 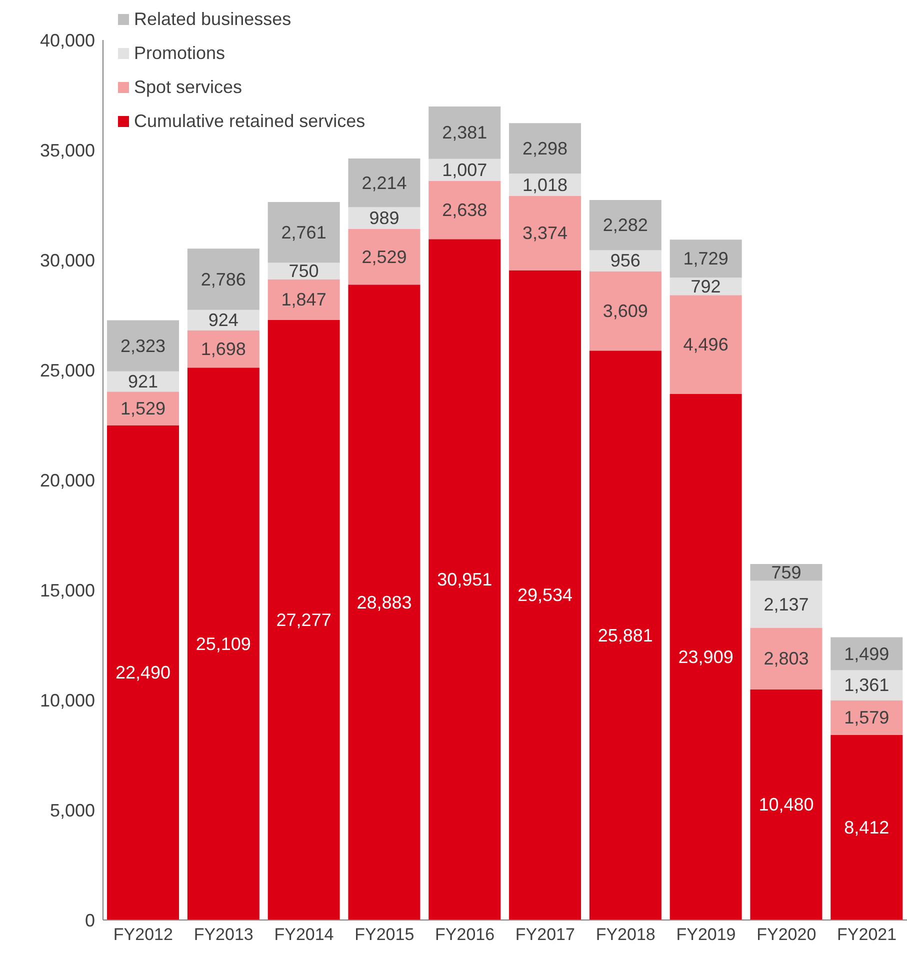 What do you see at coordinates (867, 934) in the screenshot?
I see `x-tick-label: FY2021` at bounding box center [867, 934].